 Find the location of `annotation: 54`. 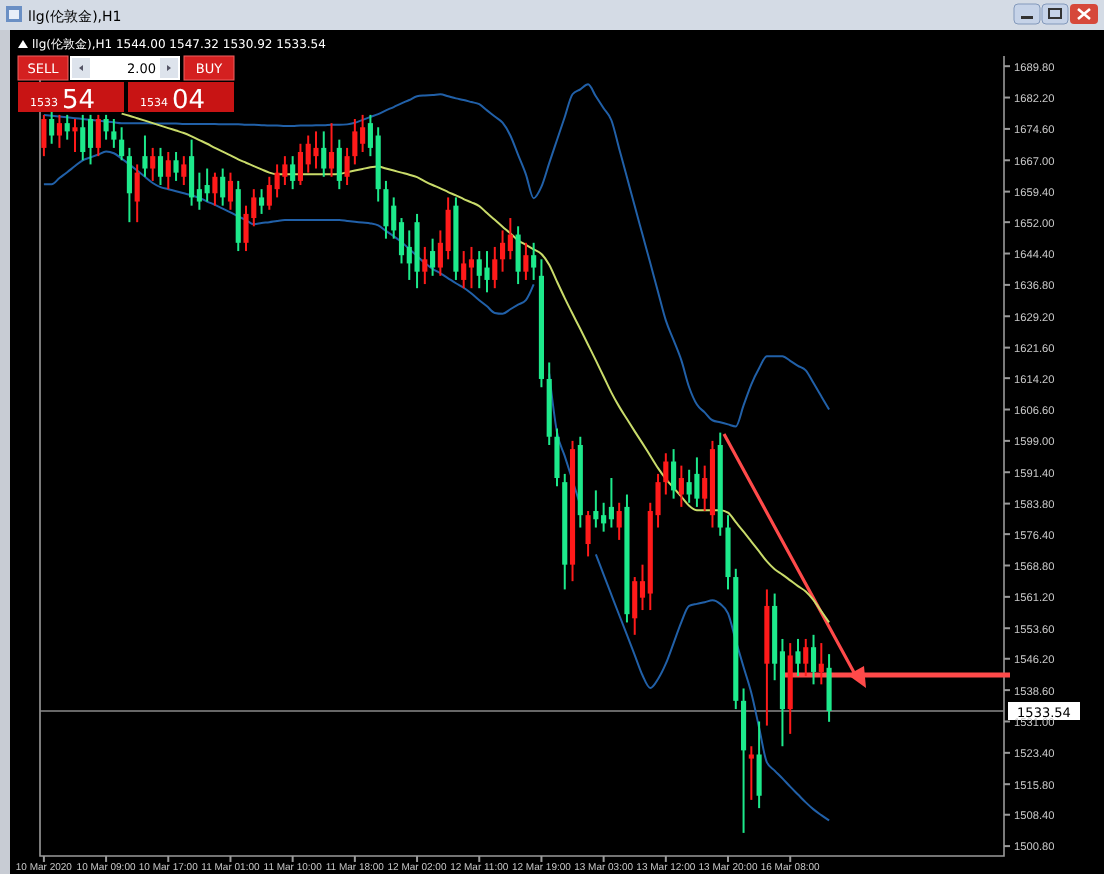

annotation: 54 is located at coordinates (79, 101).